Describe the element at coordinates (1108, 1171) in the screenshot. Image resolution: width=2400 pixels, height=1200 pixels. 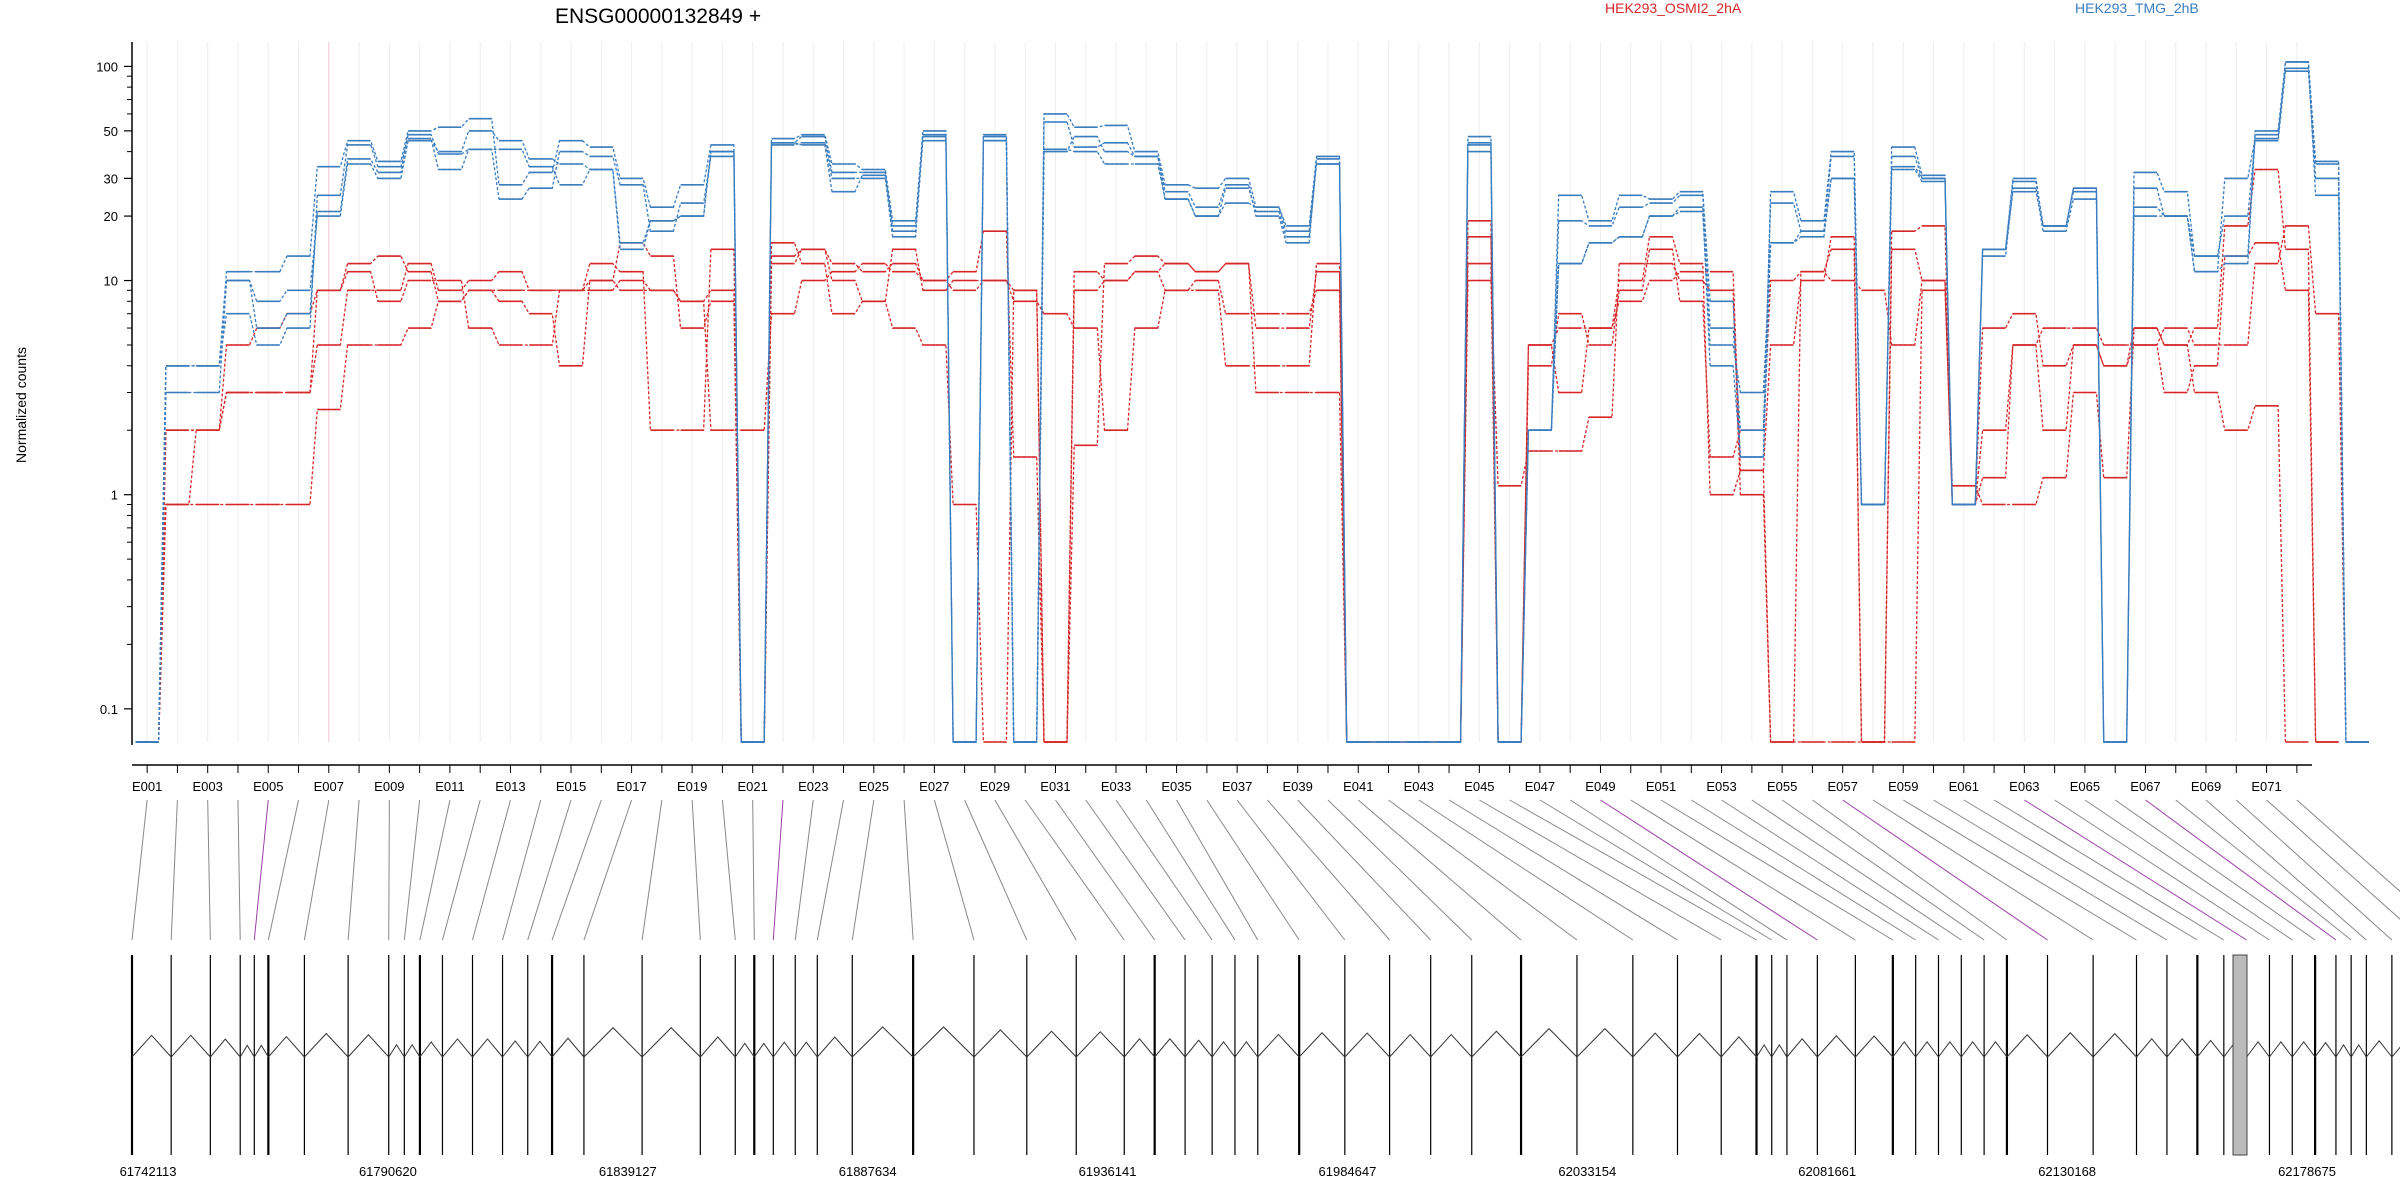
I see `genomic-tick-label: 61936141` at that location.